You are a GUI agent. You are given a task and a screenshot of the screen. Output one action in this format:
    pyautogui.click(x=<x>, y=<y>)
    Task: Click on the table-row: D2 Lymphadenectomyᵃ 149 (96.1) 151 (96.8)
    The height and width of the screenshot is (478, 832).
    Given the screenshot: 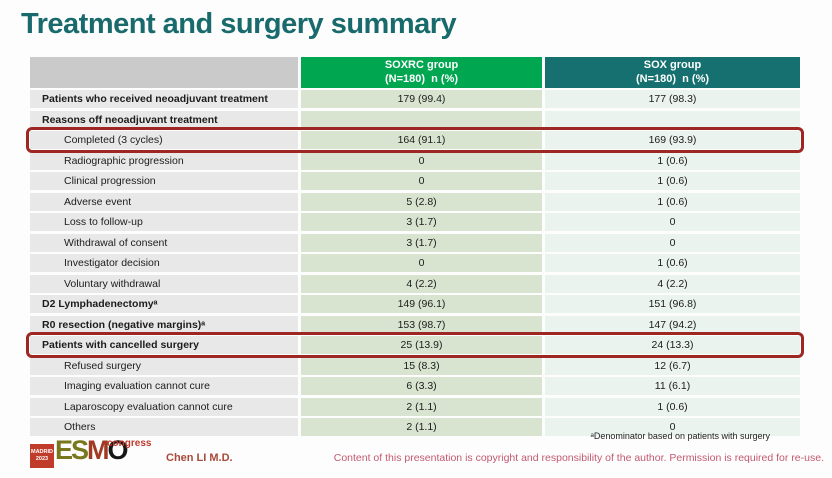 What is the action you would take?
    pyautogui.click(x=415, y=304)
    